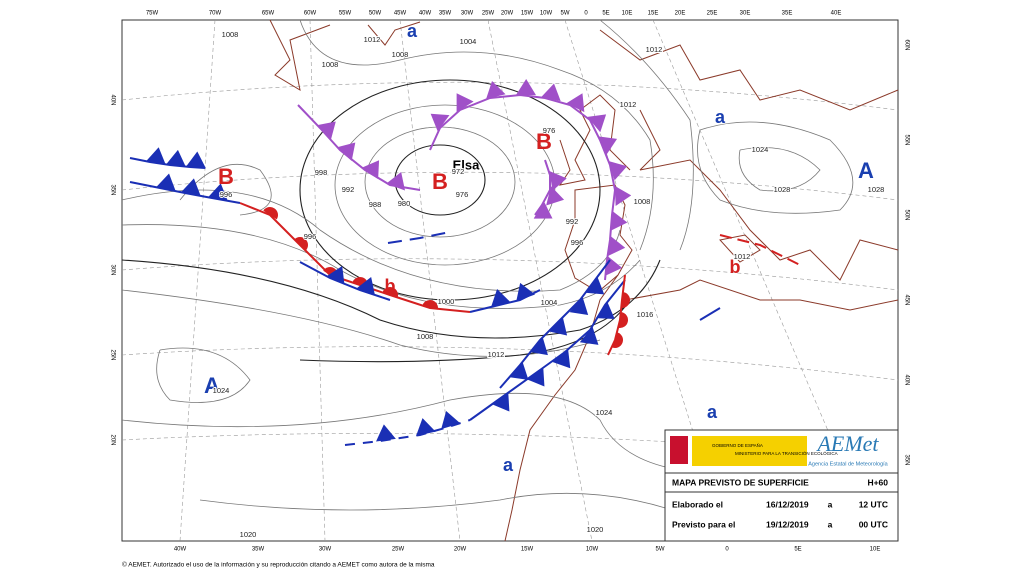 Image resolution: width=1024 pixels, height=576 pixels. Describe the element at coordinates (735, 267) in the screenshot. I see `pressure-center: b` at that location.